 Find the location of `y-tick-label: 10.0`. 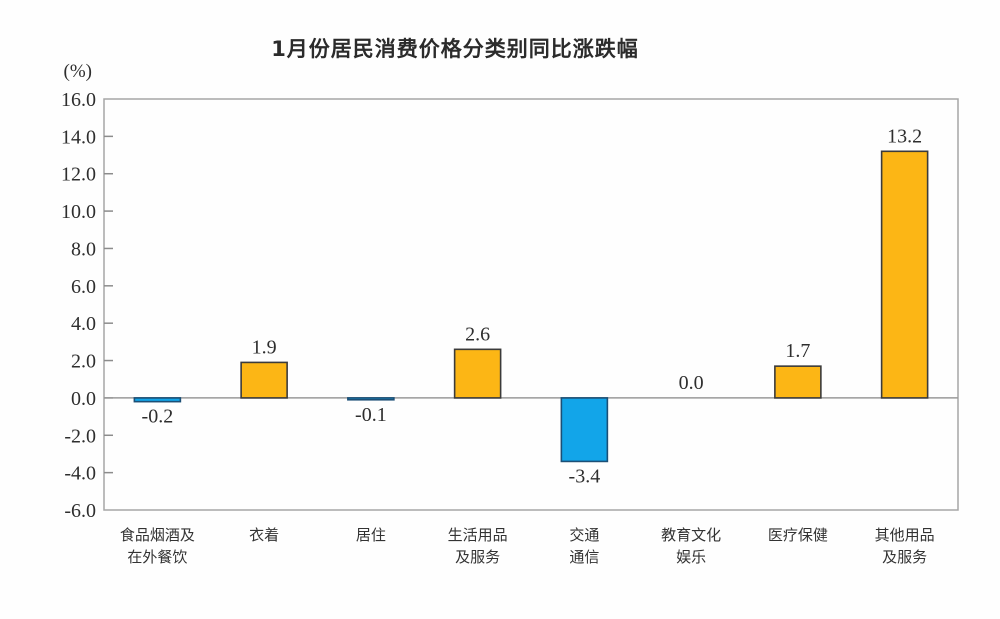

y-tick-label: 10.0 is located at coordinates (78, 212).